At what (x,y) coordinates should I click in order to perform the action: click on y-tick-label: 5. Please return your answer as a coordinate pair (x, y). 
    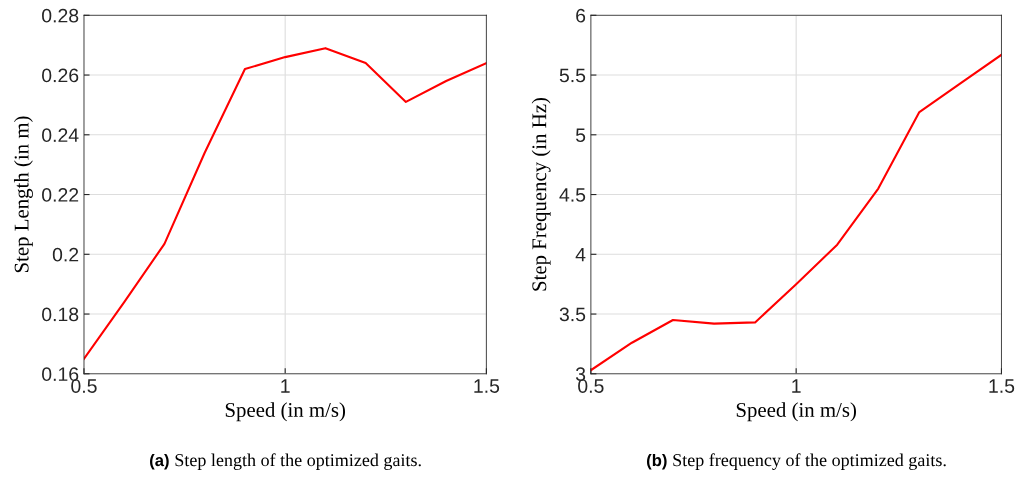
    Looking at the image, I should click on (580, 135).